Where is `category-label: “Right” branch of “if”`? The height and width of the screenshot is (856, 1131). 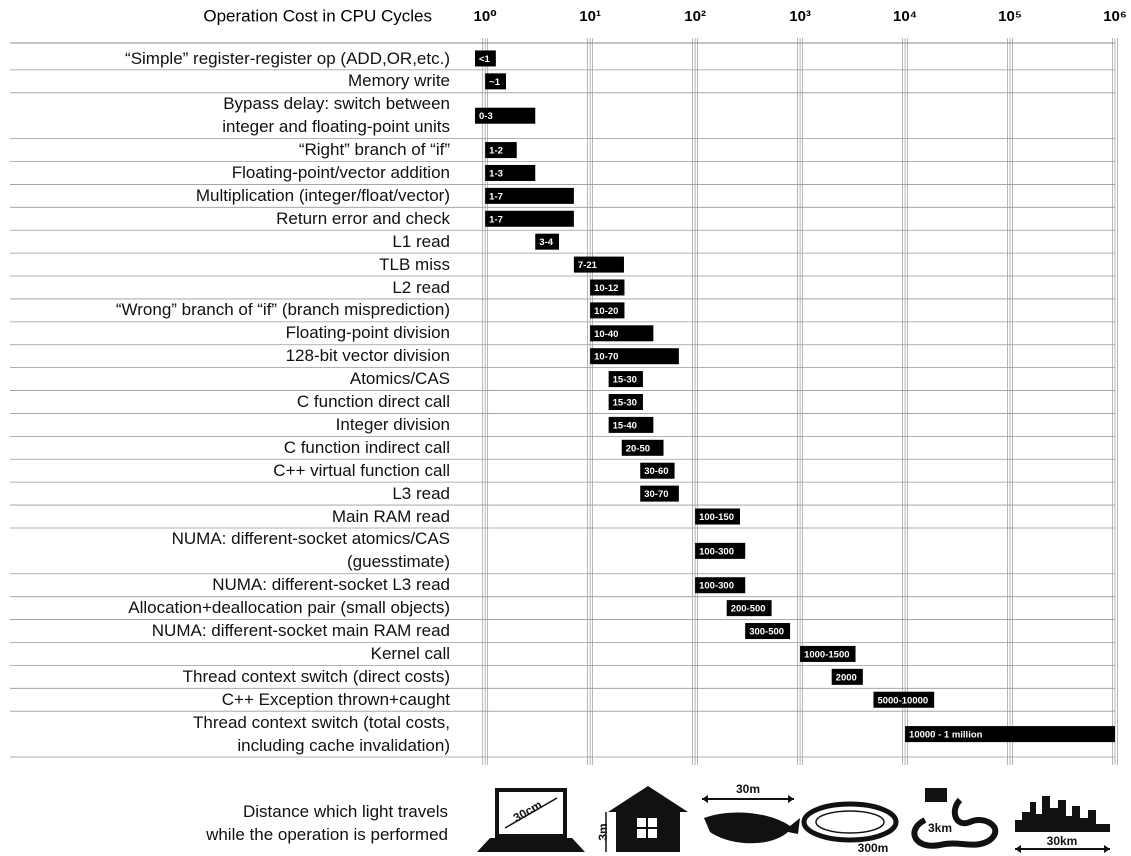
category-label: “Right” branch of “if” is located at coordinates (374, 150).